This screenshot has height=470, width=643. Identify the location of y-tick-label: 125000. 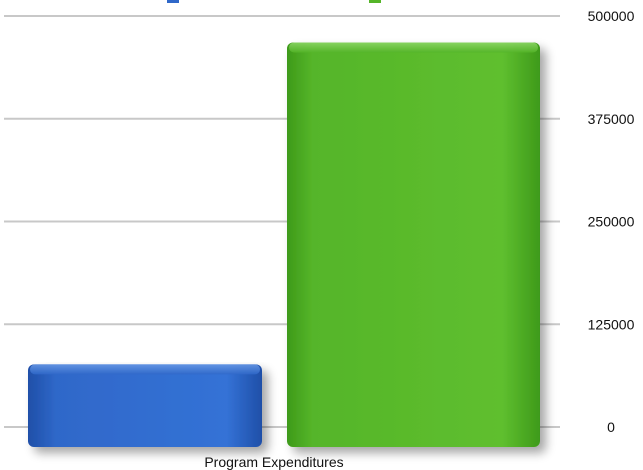
(611, 324).